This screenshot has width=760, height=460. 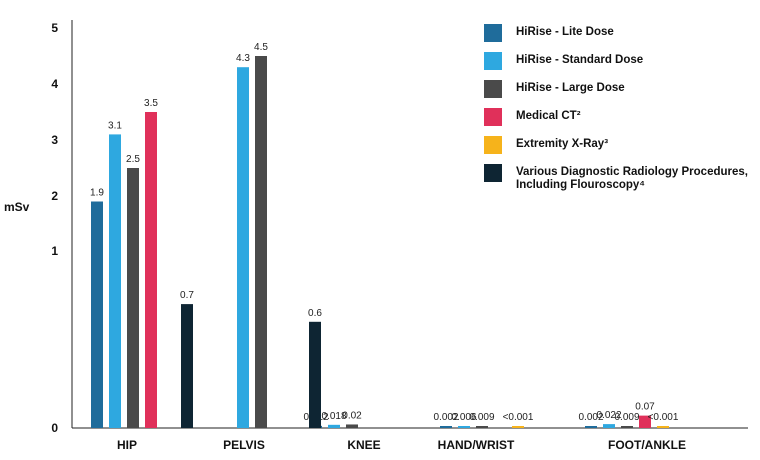 I want to click on legend-item: Medical CT², so click(x=619, y=117).